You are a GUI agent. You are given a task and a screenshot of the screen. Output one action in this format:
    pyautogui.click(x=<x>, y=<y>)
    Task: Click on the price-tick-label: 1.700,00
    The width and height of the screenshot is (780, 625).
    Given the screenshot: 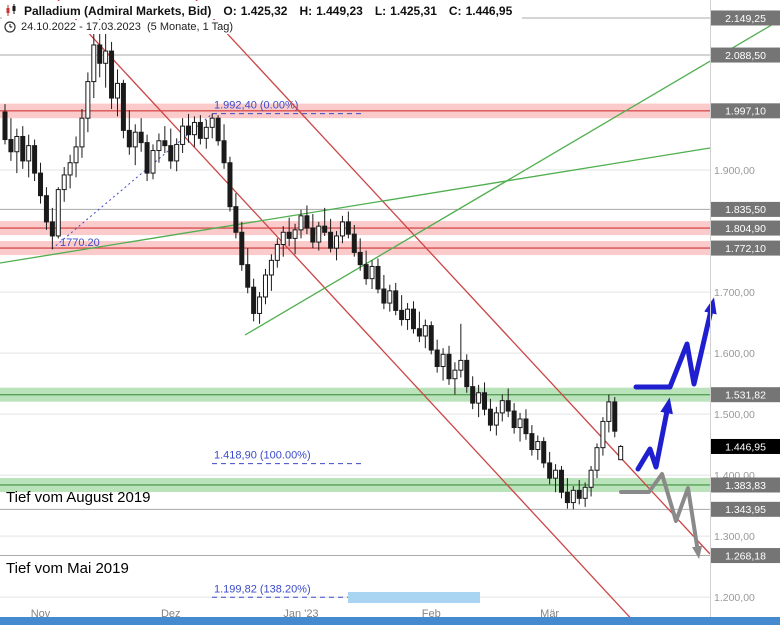 What is the action you would take?
    pyautogui.click(x=734, y=293)
    